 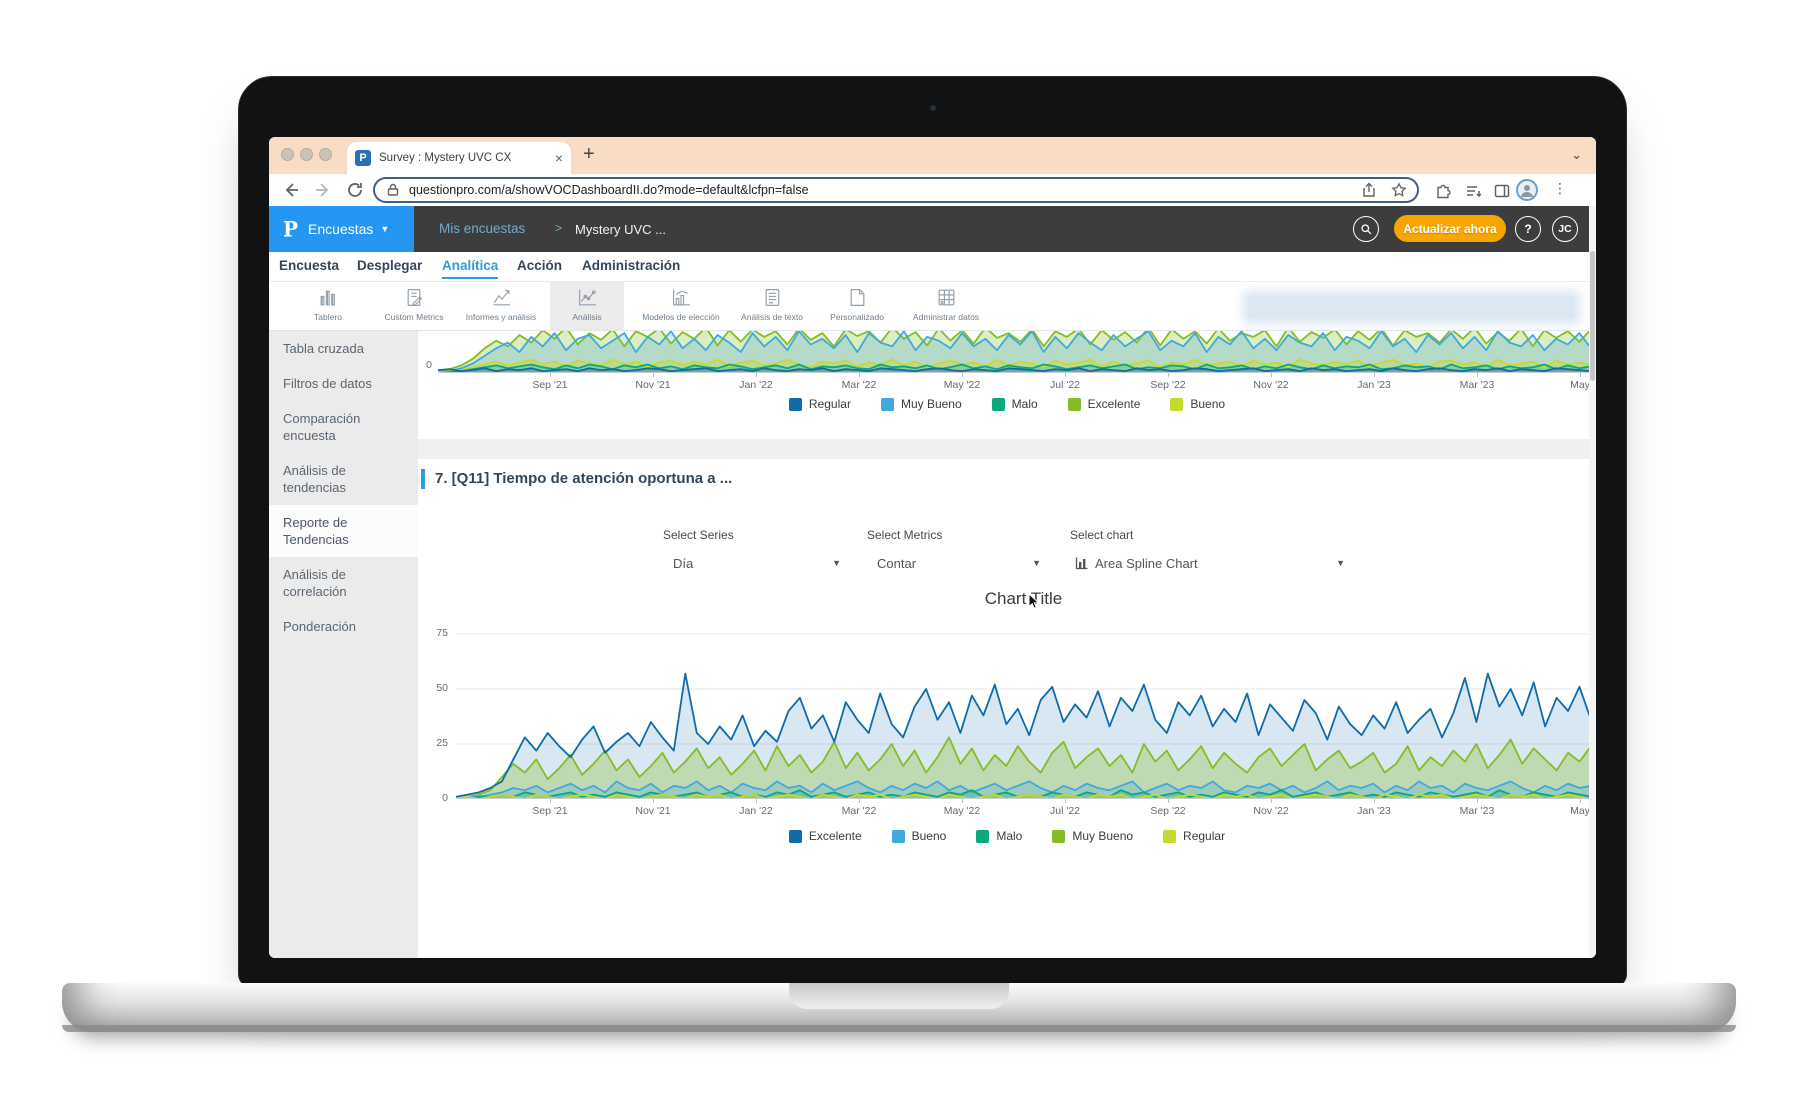 What do you see at coordinates (323, 190) in the screenshot?
I see `forward-button` at bounding box center [323, 190].